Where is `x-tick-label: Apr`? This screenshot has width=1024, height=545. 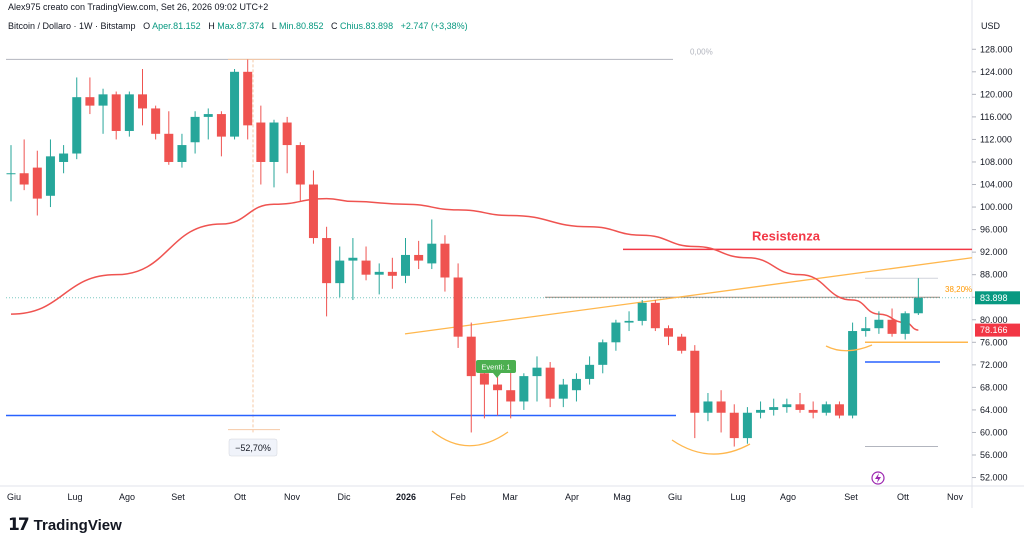
x-tick-label: Apr is located at coordinates (572, 497).